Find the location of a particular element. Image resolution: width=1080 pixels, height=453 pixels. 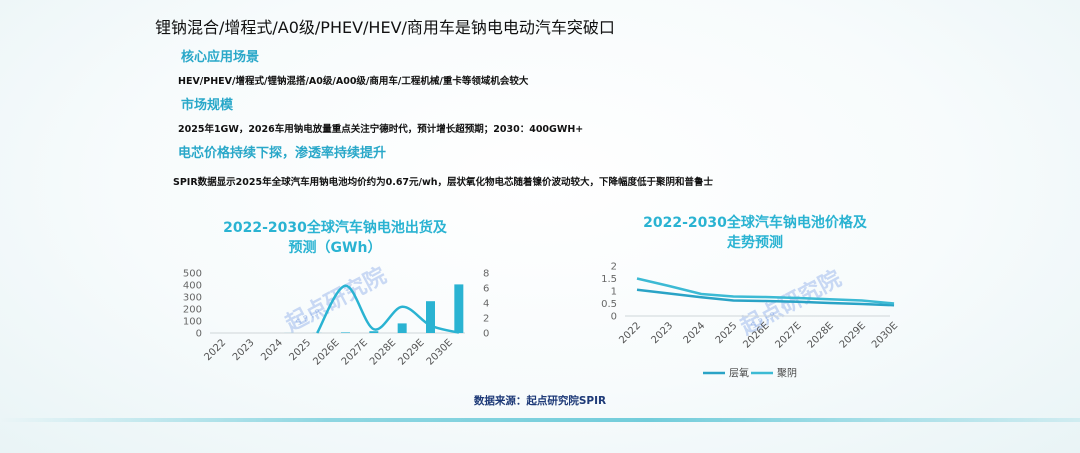

chart1-y-tick: 0 is located at coordinates (199, 334).